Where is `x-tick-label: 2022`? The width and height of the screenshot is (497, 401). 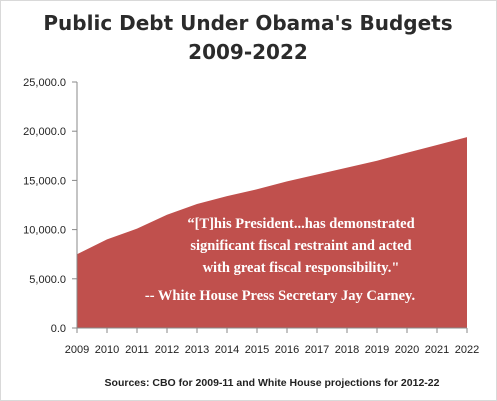 x-tick-label: 2022 is located at coordinates (467, 350).